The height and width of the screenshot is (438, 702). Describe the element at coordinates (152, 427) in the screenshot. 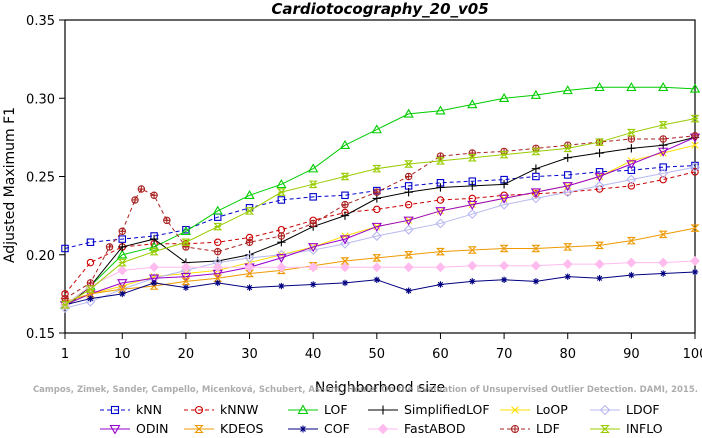

I see `legend-label: ODIN` at that location.